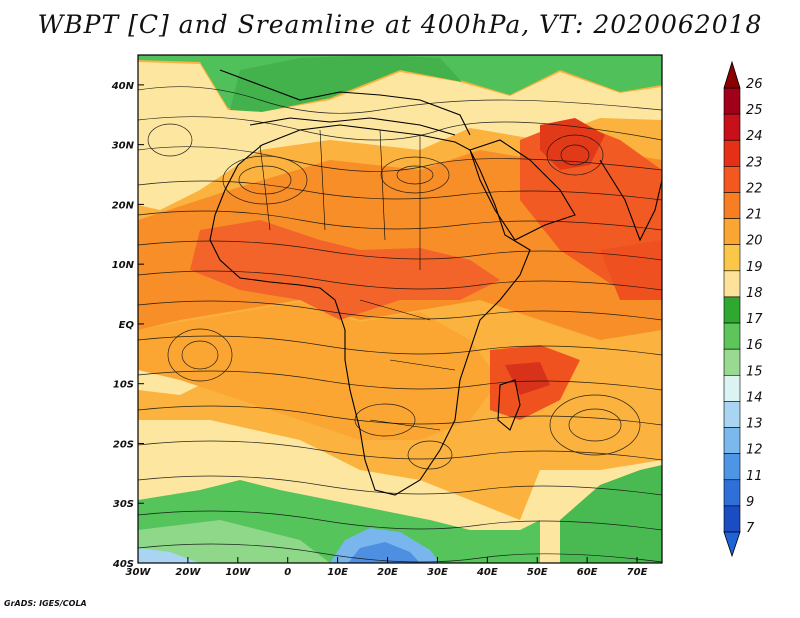 The width and height of the screenshot is (800, 618). What do you see at coordinates (537, 572) in the screenshot?
I see `lon-tick-label: 50E` at bounding box center [537, 572].